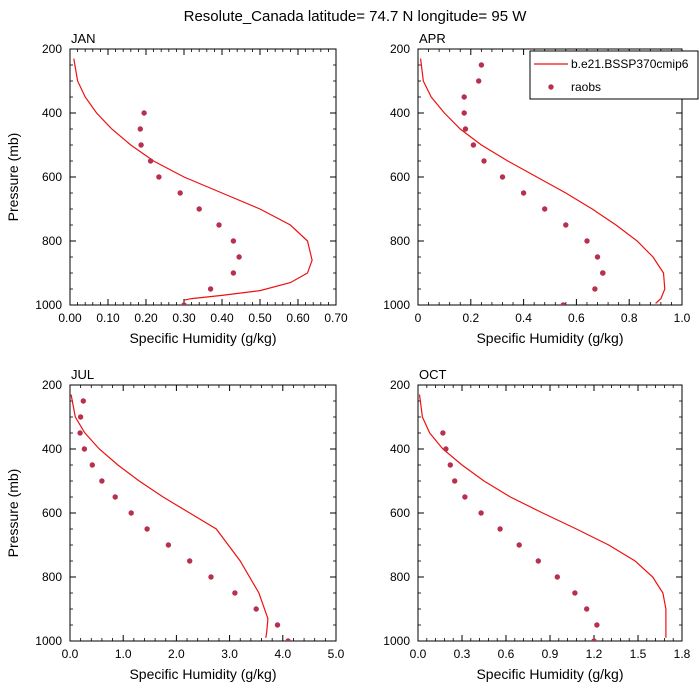 The image size is (700, 700). Describe the element at coordinates (433, 374) in the screenshot. I see `panel-title: OCT` at that location.